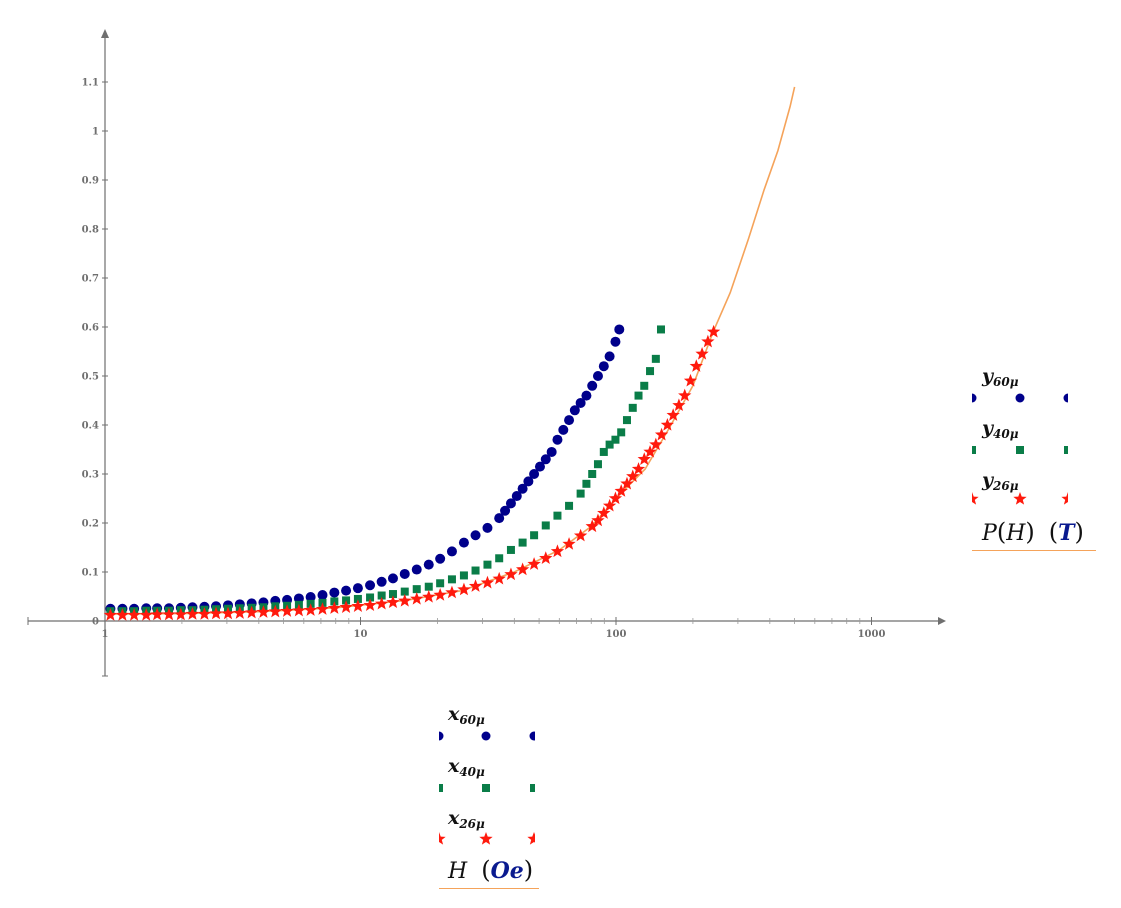 The height and width of the screenshot is (908, 1121). Describe the element at coordinates (365, 469) in the screenshot. I see `series-60μ` at that location.